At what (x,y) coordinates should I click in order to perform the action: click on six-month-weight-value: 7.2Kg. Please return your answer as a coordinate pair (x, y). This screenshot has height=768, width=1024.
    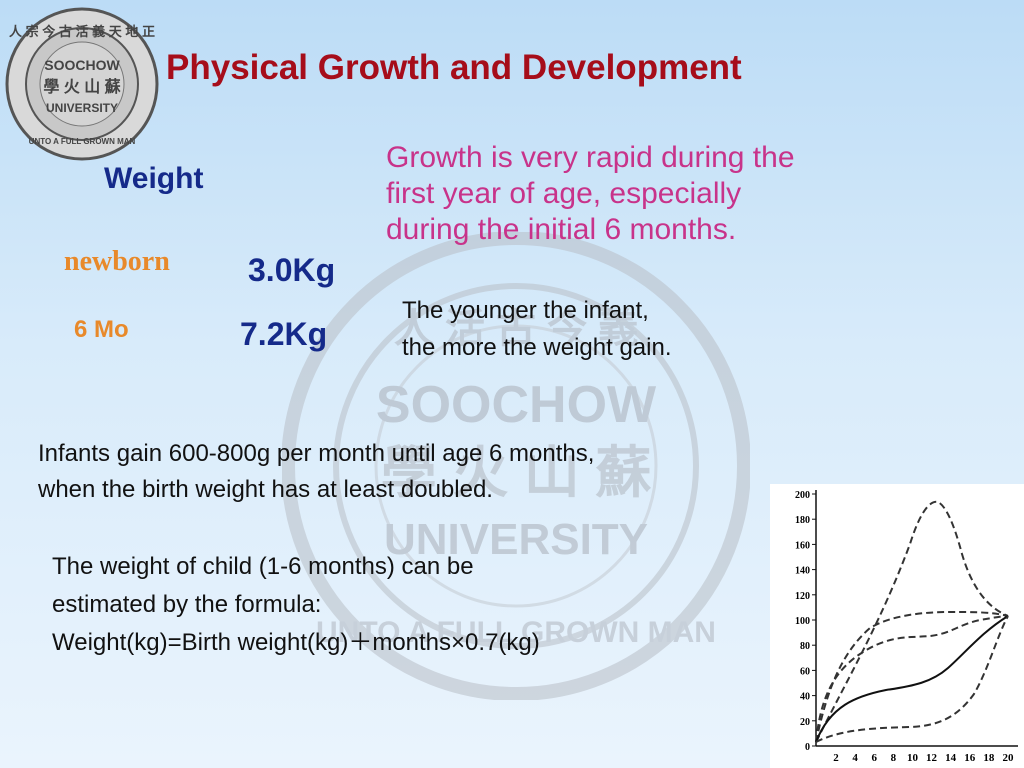
    Looking at the image, I should click on (284, 334).